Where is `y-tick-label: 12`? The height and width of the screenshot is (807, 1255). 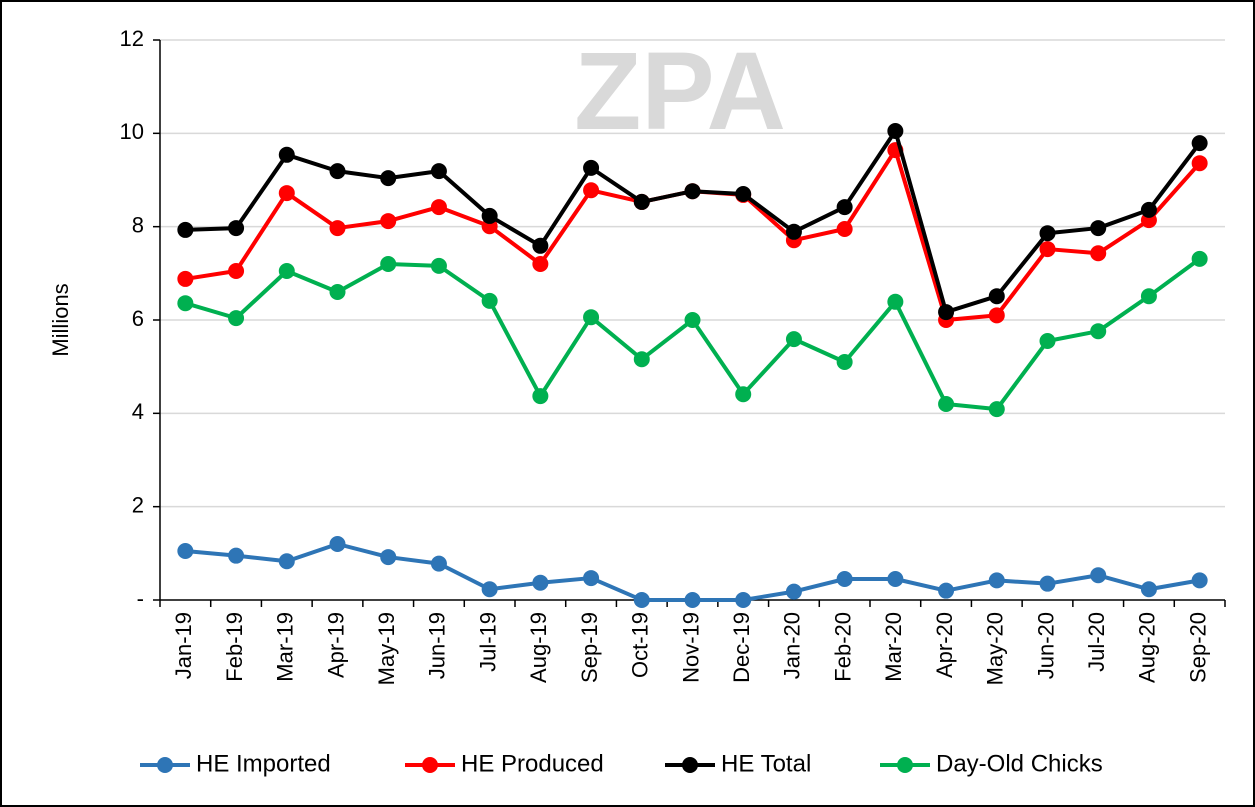 y-tick-label: 12 is located at coordinates (132, 38).